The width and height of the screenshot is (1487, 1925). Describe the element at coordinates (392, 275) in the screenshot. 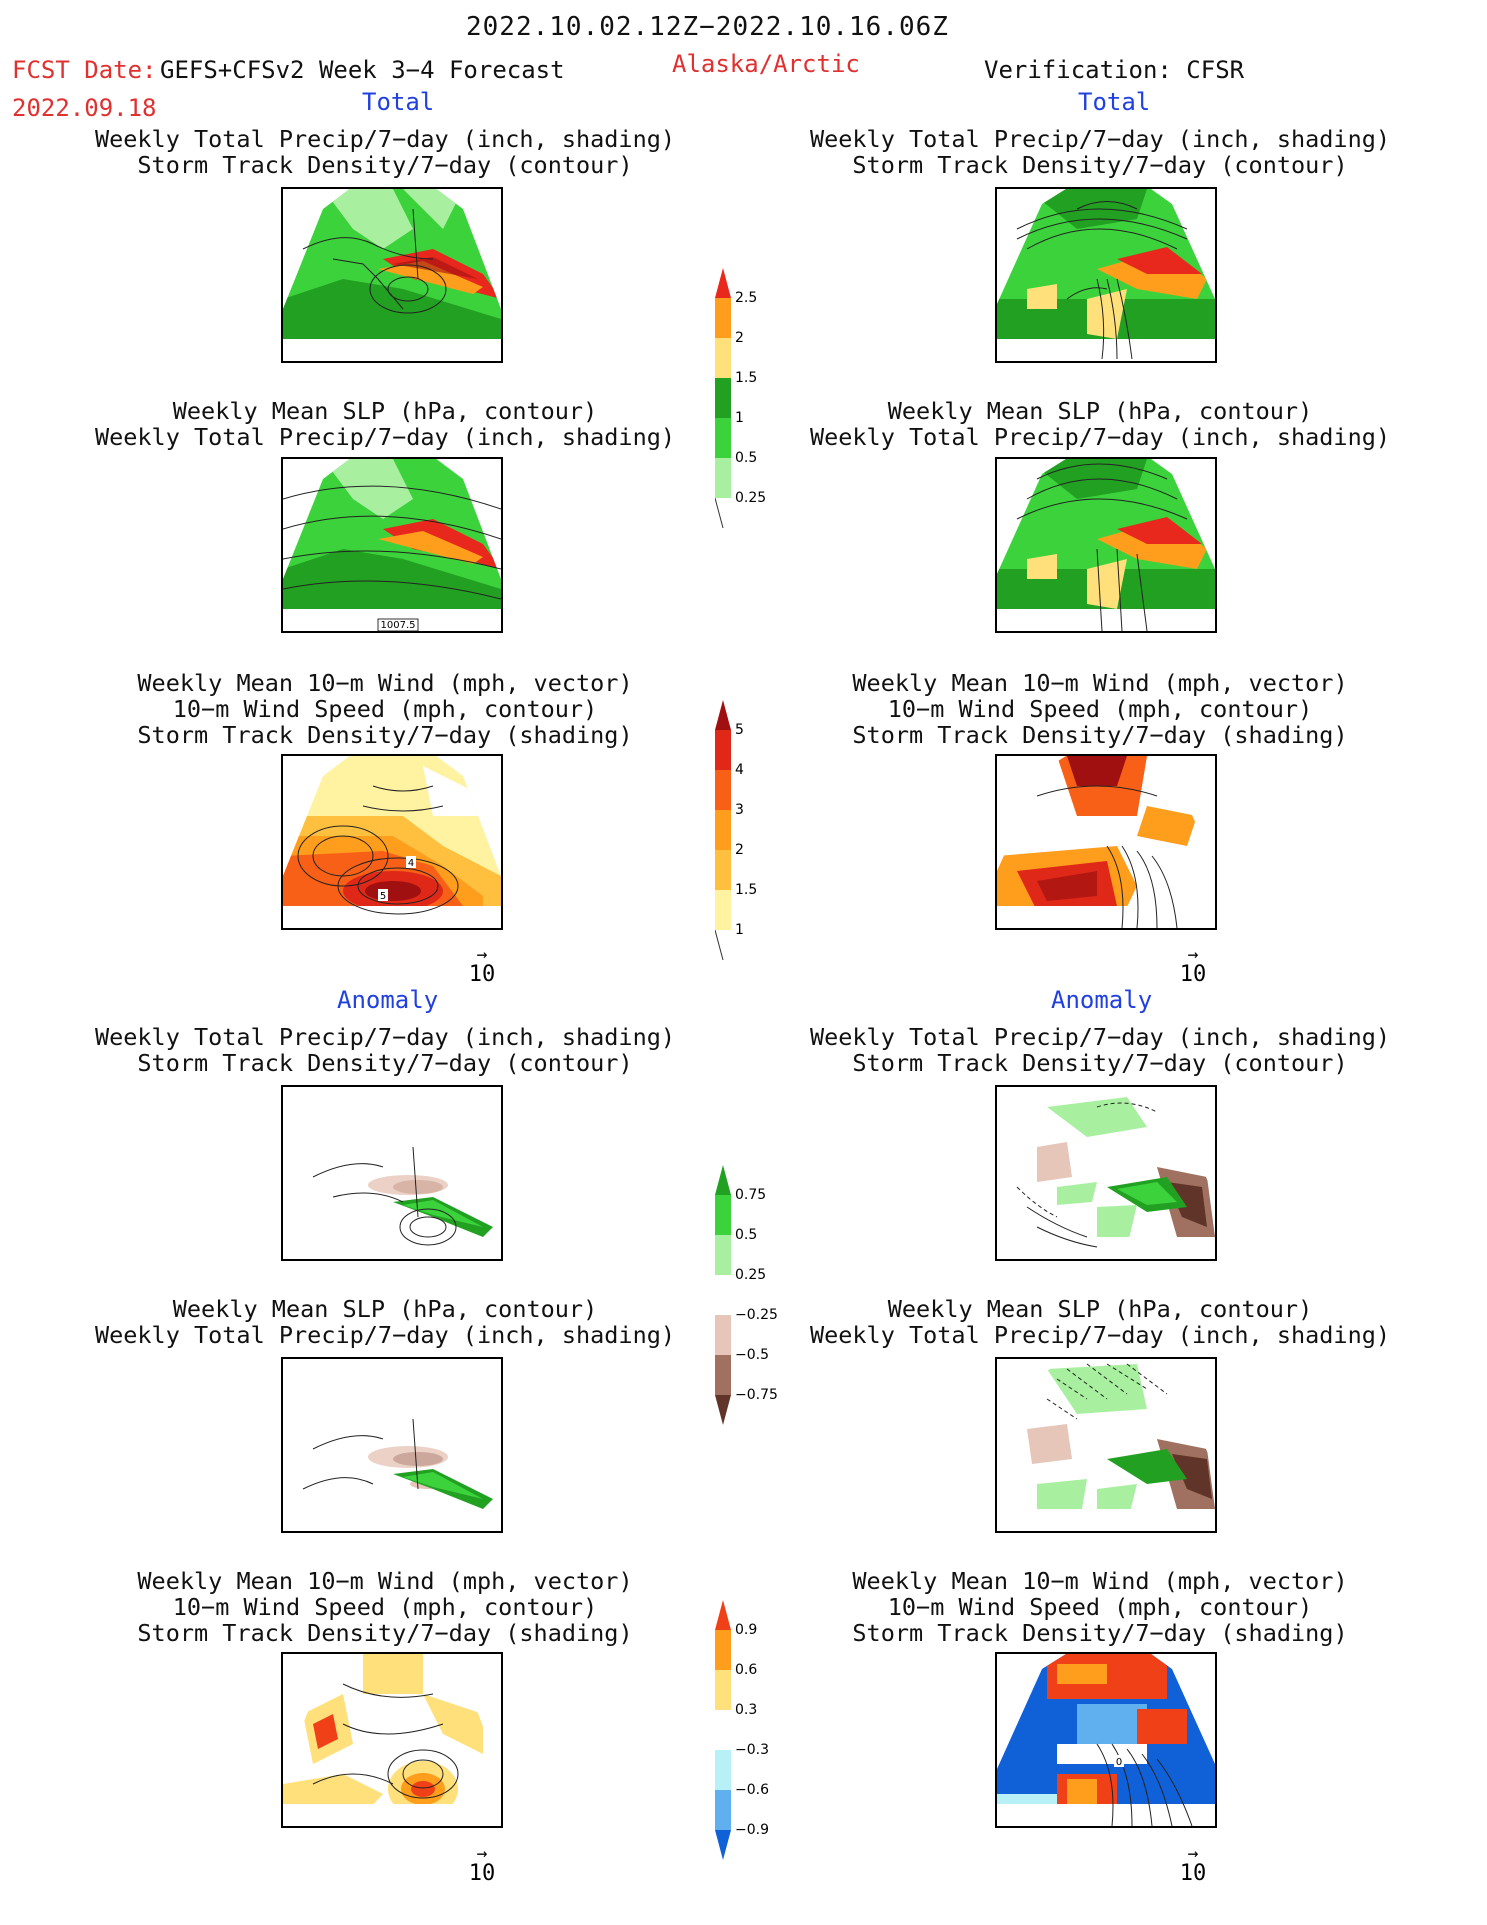

I see `map-fcst-total-precip` at that location.